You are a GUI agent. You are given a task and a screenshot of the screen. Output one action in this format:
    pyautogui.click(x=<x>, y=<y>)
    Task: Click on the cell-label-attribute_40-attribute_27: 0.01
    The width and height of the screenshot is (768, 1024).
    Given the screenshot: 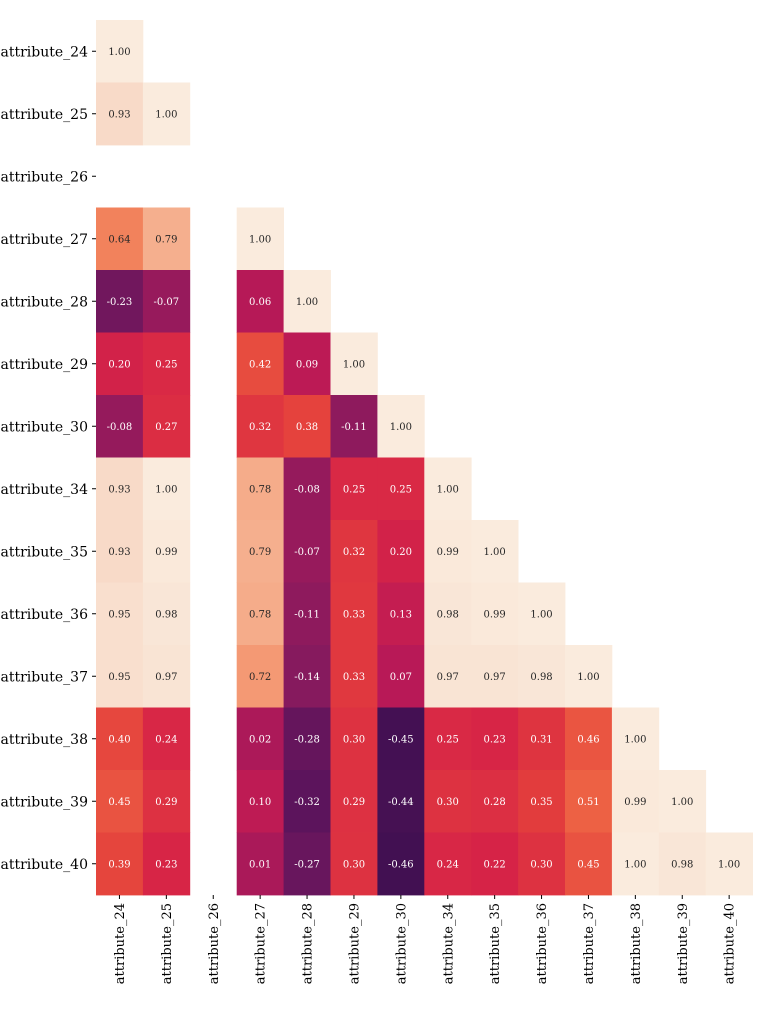 What is the action you would take?
    pyautogui.click(x=260, y=864)
    